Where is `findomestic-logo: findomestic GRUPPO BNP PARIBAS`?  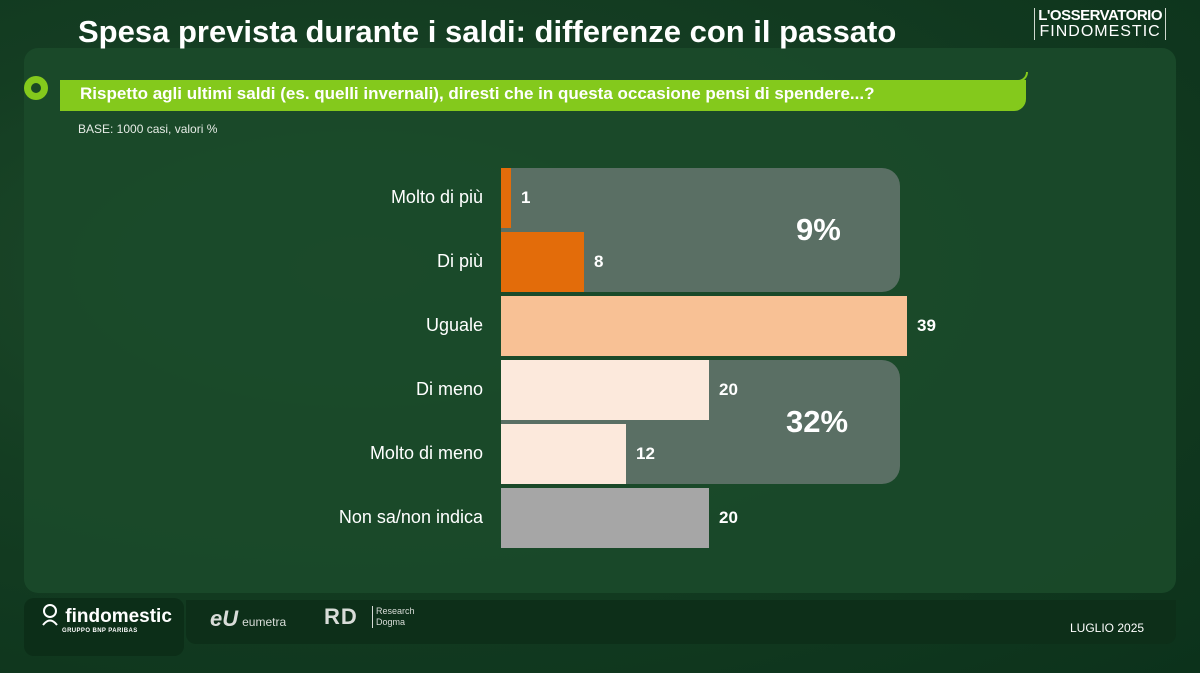
findomestic-logo: findomestic GRUPPO BNP PARIBAS is located at coordinates (106, 619).